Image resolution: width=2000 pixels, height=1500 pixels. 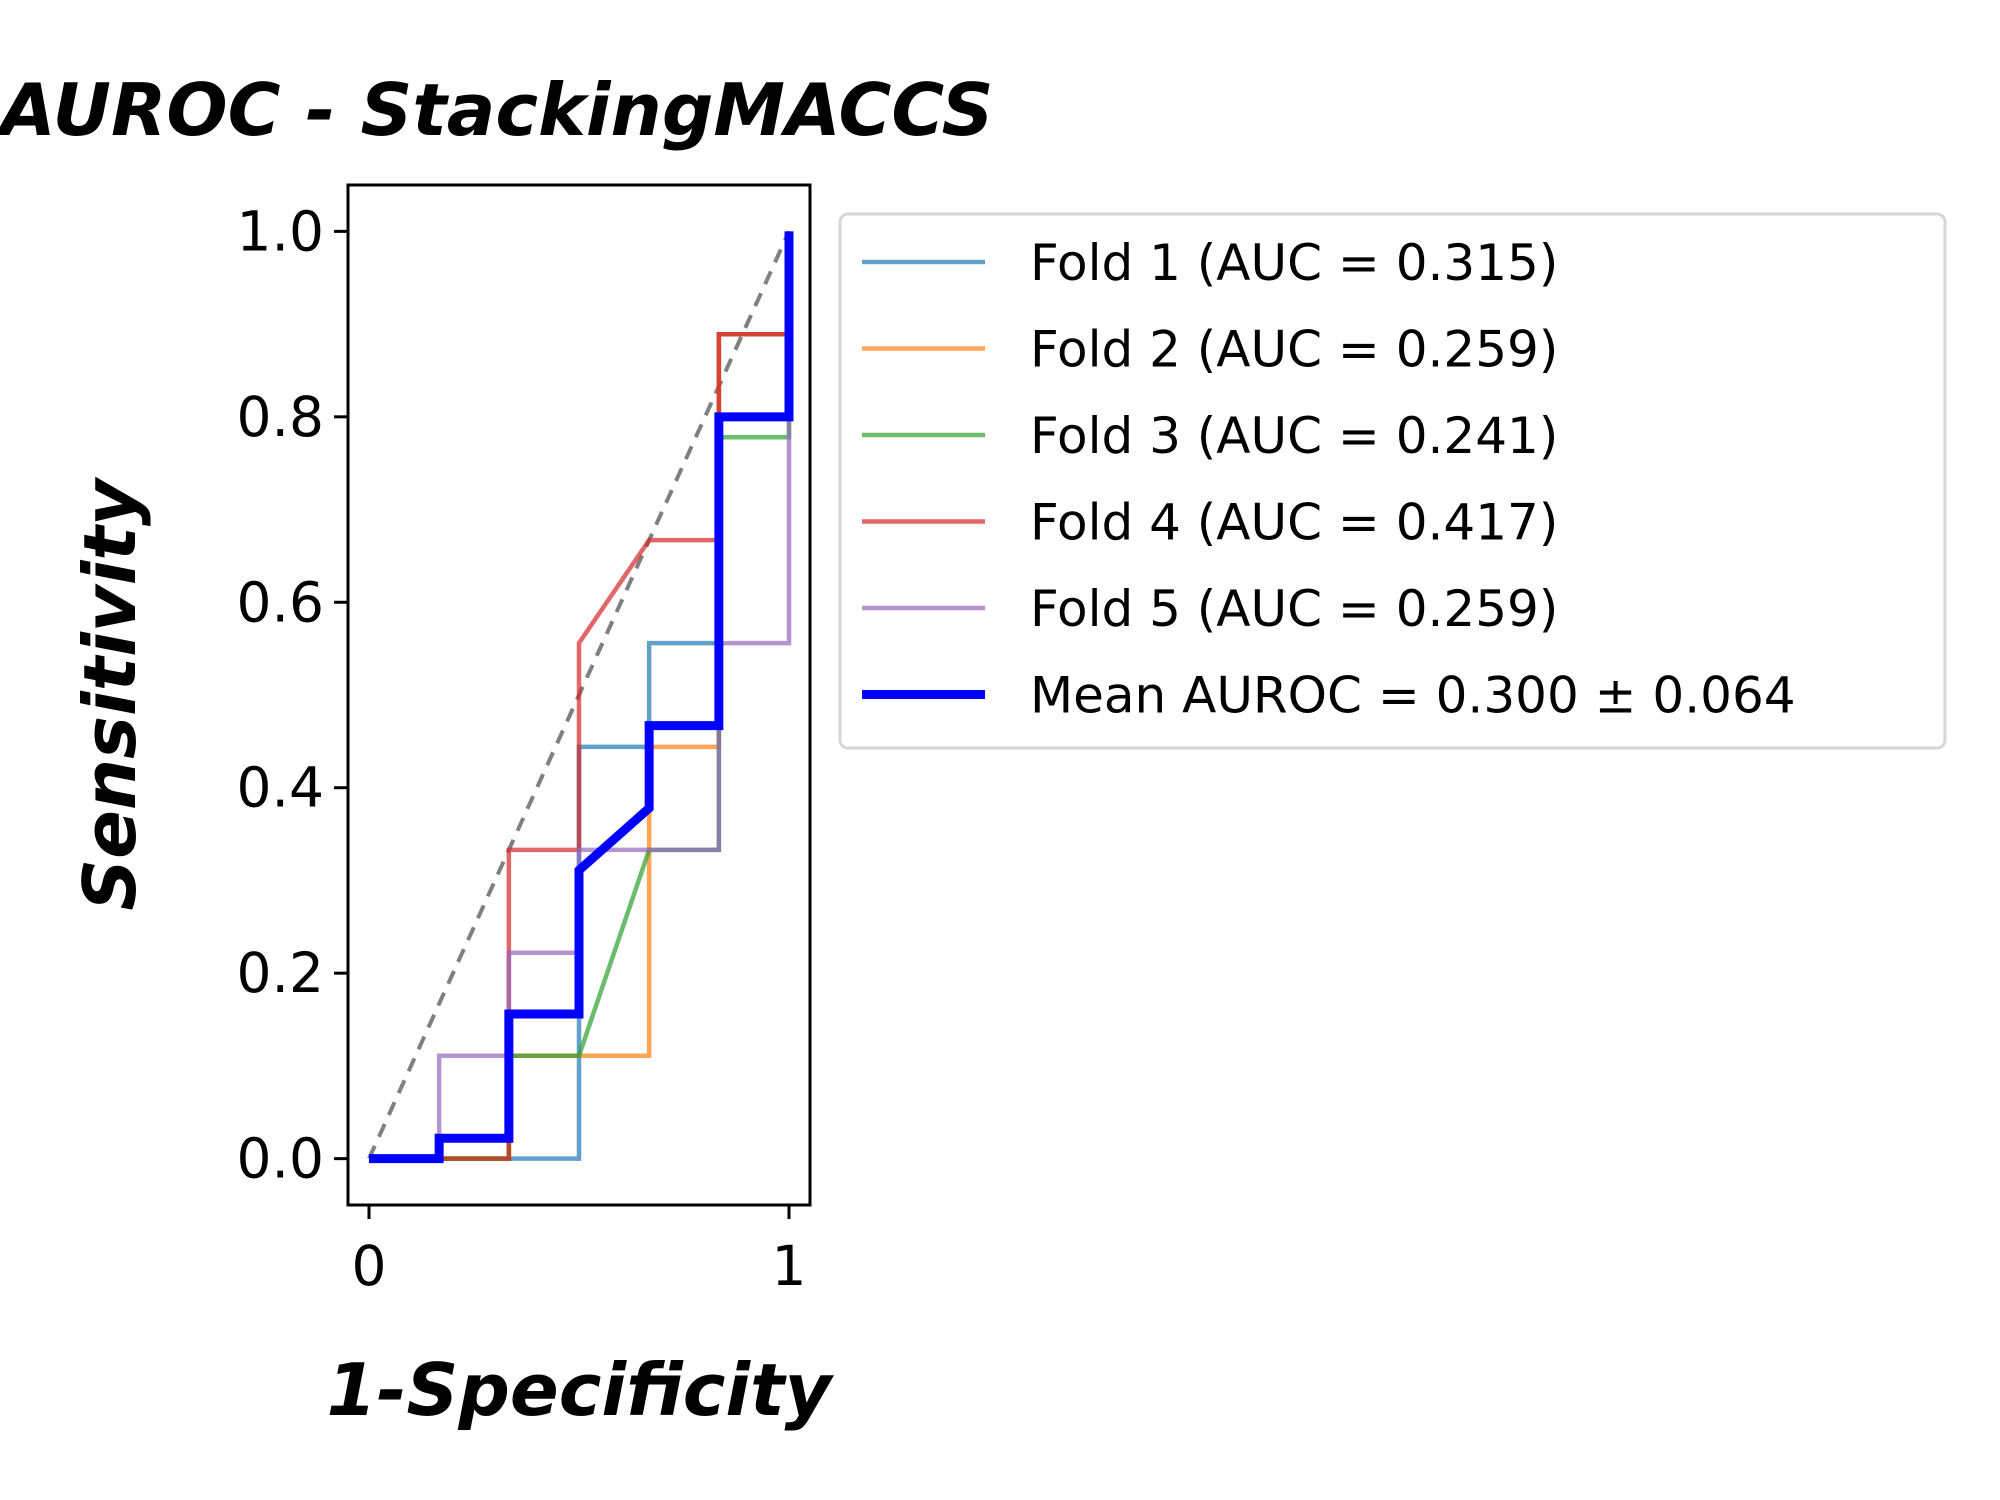 What do you see at coordinates (110, 693) in the screenshot?
I see `y-axis-label: Sensitivity` at bounding box center [110, 693].